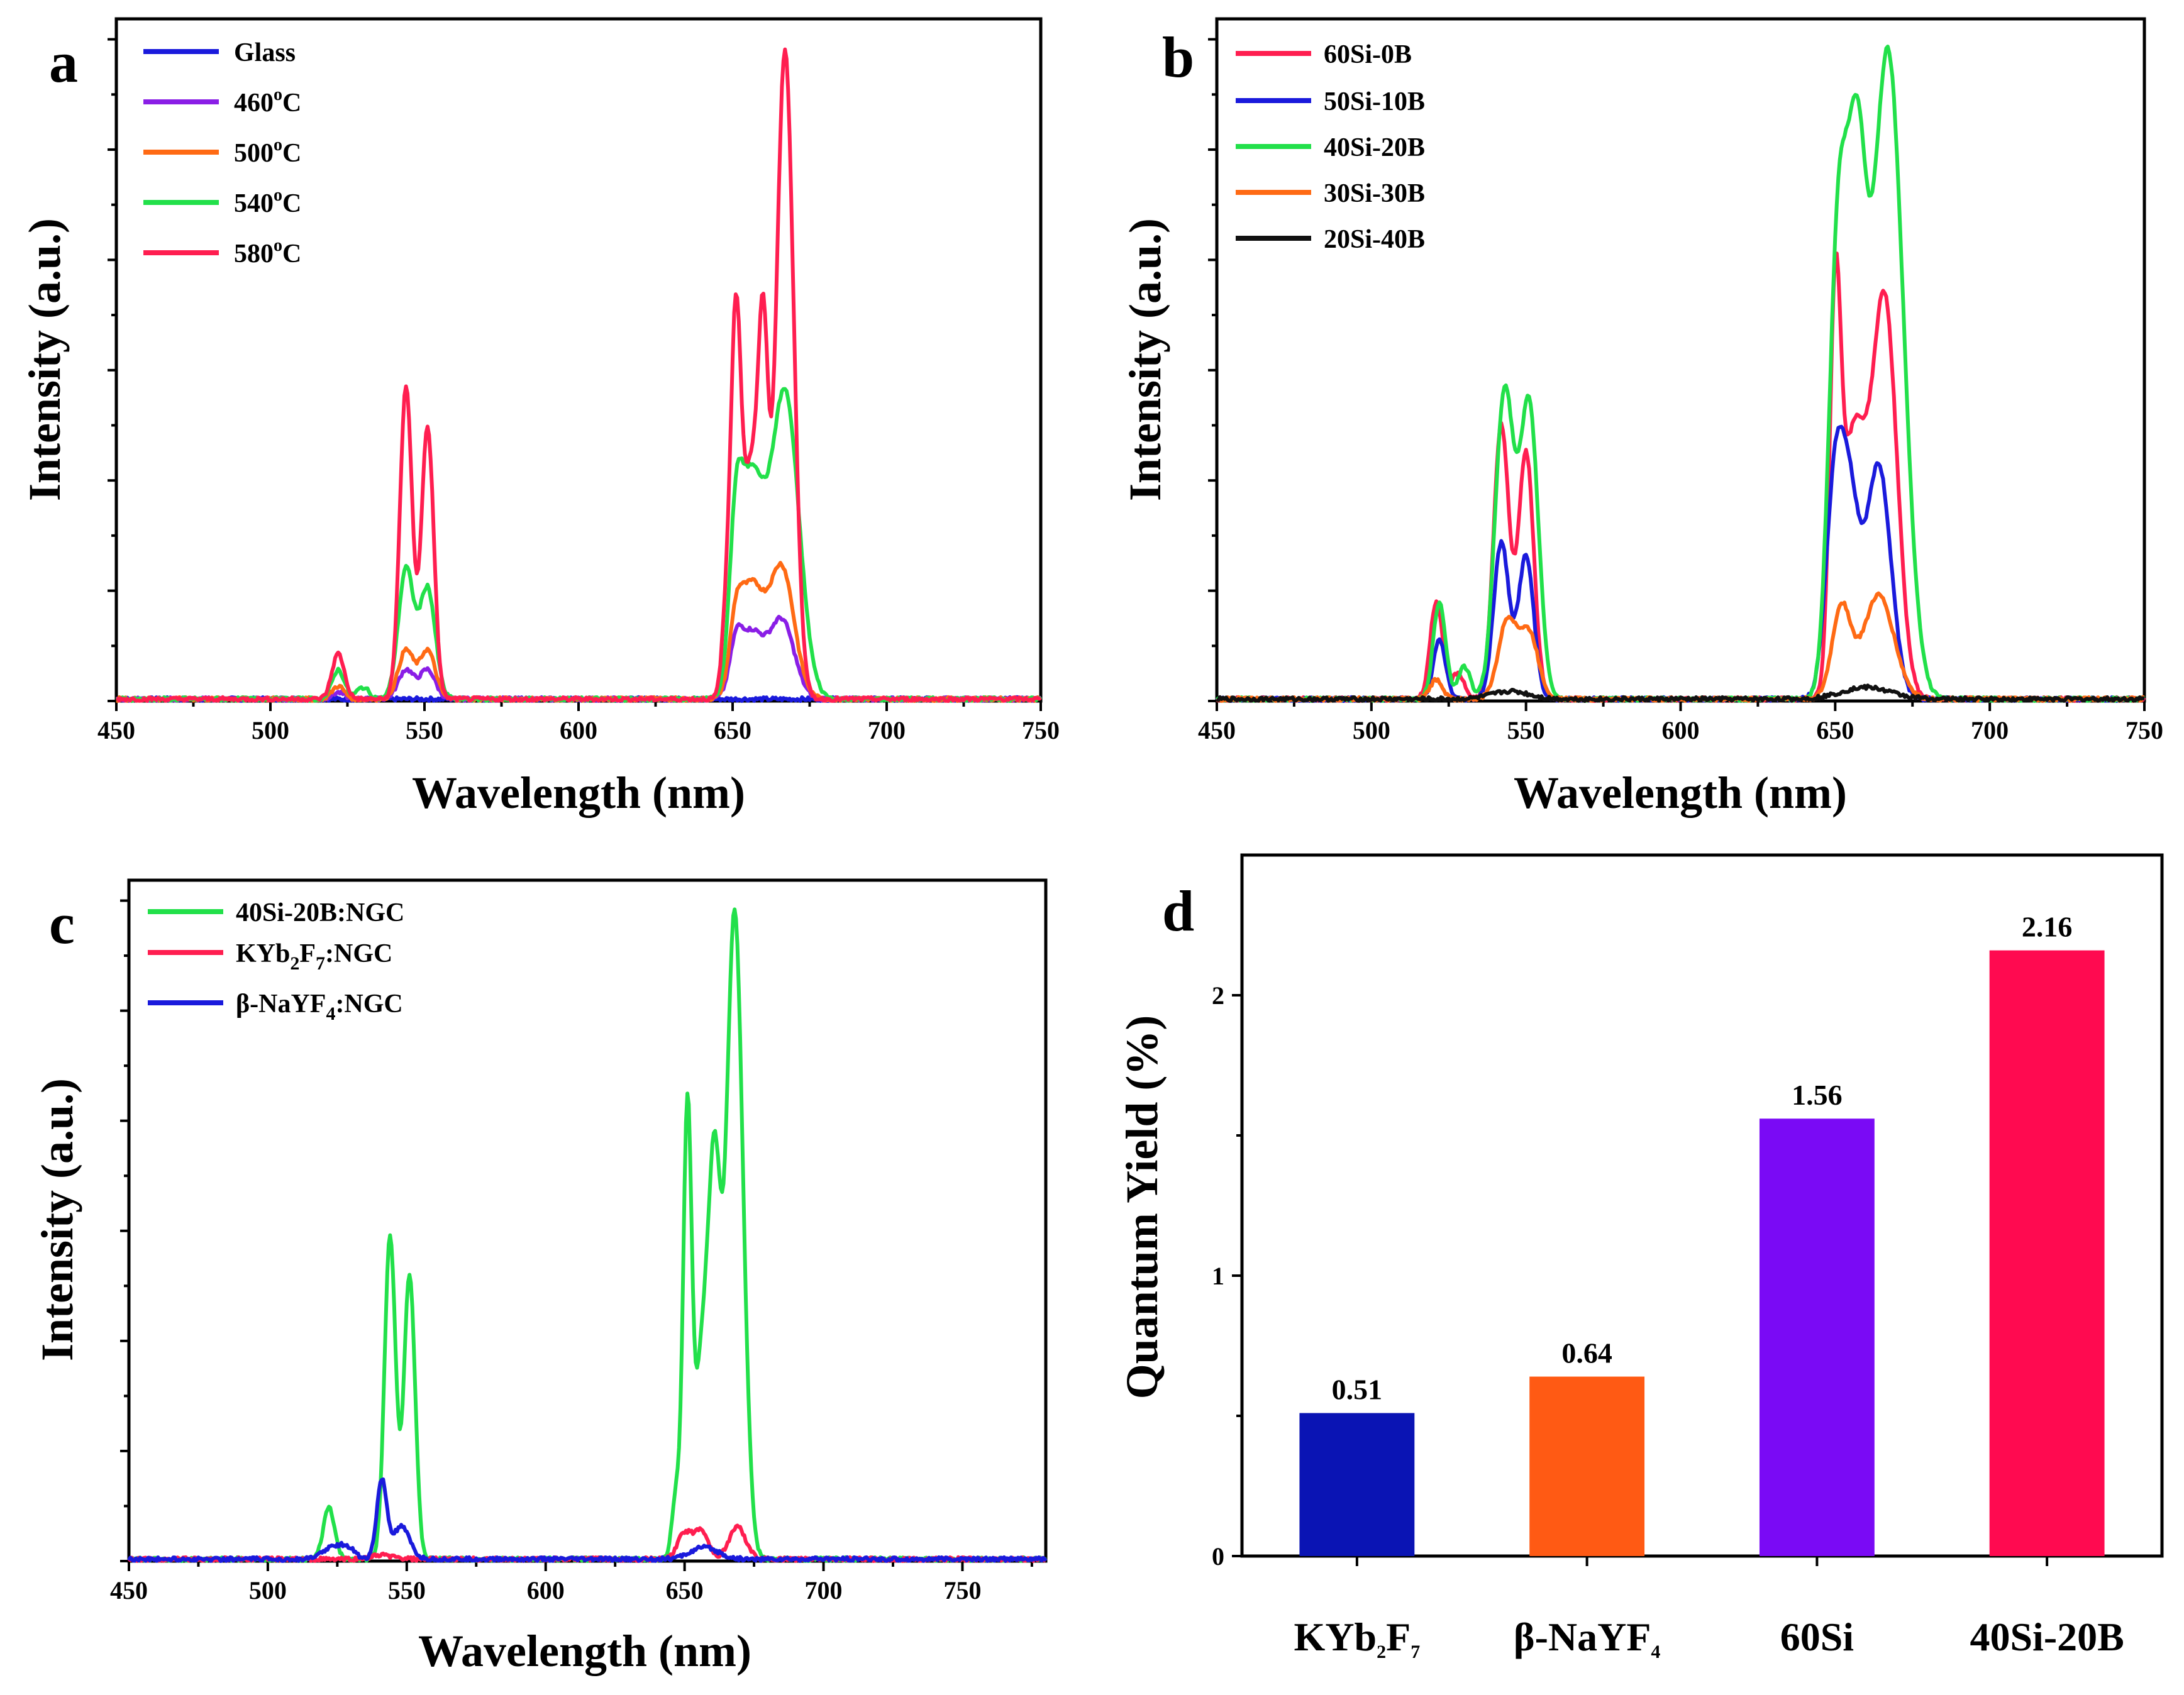 The height and width of the screenshot is (1695, 2184). I want to click on bar-value-label: 1.56, so click(1817, 1095).